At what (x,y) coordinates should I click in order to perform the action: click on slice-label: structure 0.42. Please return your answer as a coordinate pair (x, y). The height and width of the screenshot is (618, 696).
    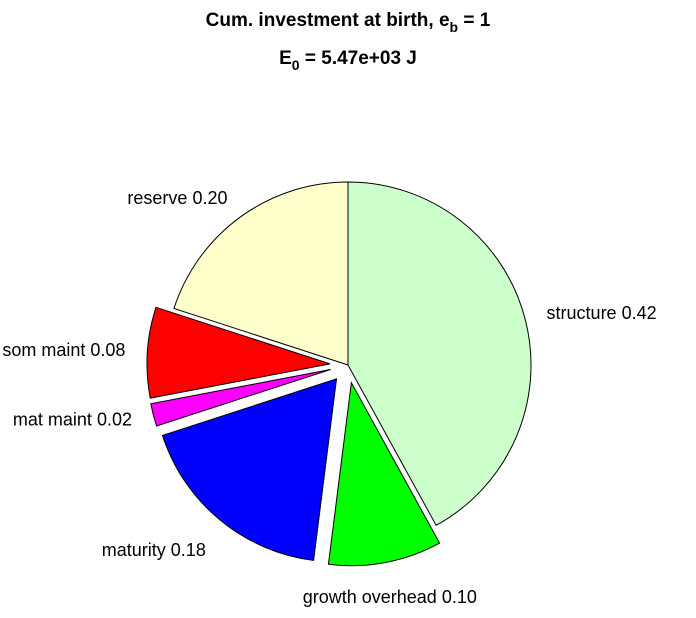
    Looking at the image, I should click on (602, 313).